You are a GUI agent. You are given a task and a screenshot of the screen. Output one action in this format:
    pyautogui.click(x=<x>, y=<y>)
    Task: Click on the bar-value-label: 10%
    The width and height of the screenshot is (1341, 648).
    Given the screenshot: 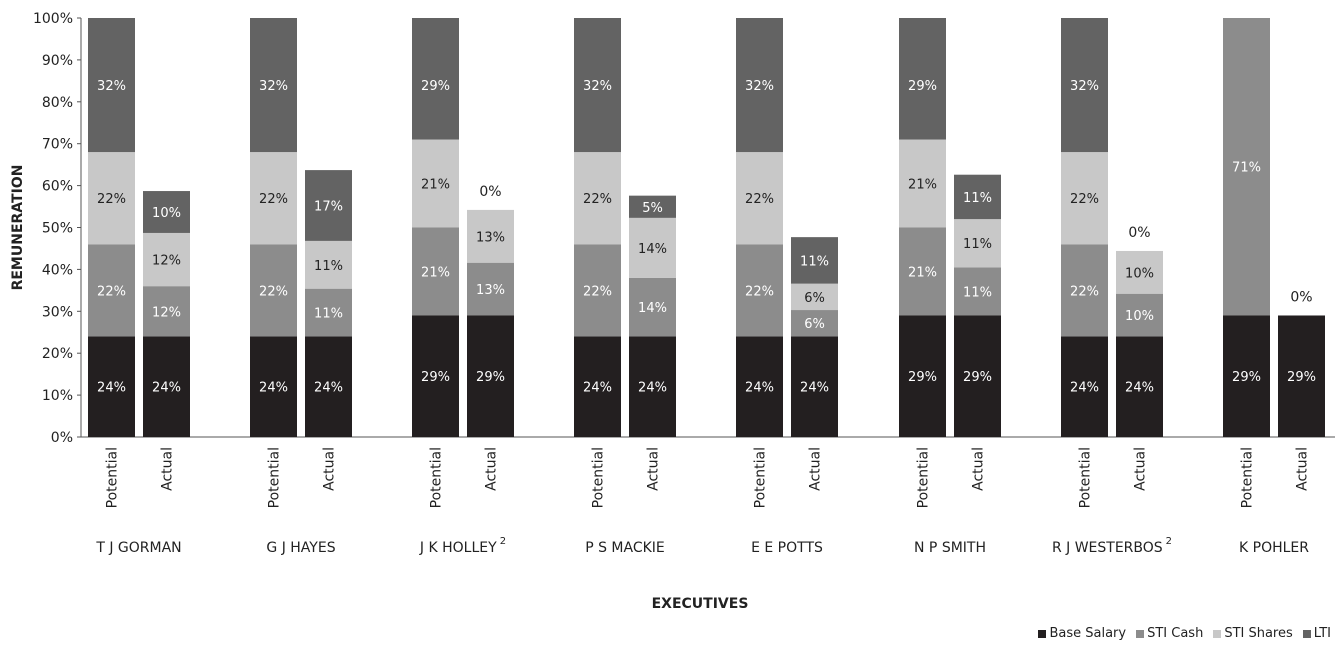 What is the action you would take?
    pyautogui.click(x=1139, y=316)
    